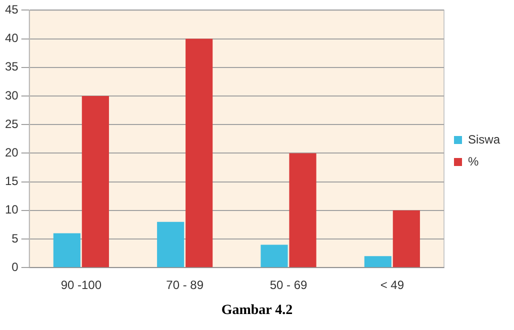 This screenshot has width=514, height=330. Describe the element at coordinates (185, 285) in the screenshot. I see `x-tick-label: 70 - 89` at that location.